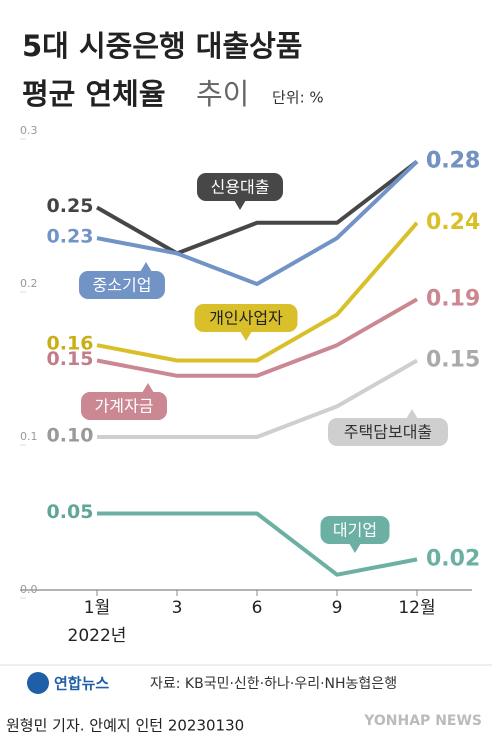 The width and height of the screenshot is (492, 750). What do you see at coordinates (29, 589) in the screenshot?
I see `y-tick-label: 0.0` at bounding box center [29, 589].